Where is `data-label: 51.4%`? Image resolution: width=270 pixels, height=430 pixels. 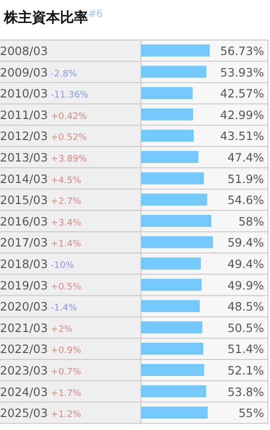 data-label: 51.4% is located at coordinates (245, 349).